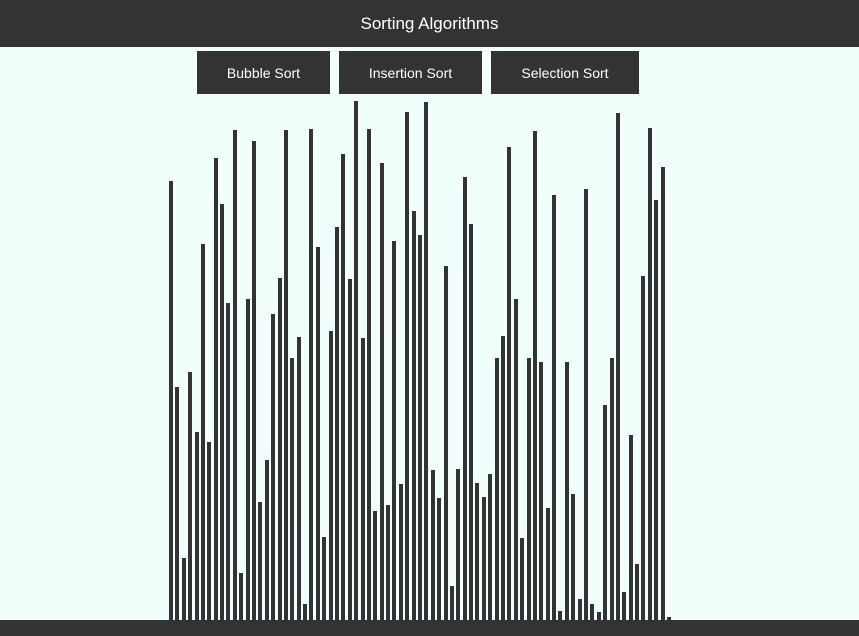  I want to click on page-title: Sorting Algorithms, so click(429, 23).